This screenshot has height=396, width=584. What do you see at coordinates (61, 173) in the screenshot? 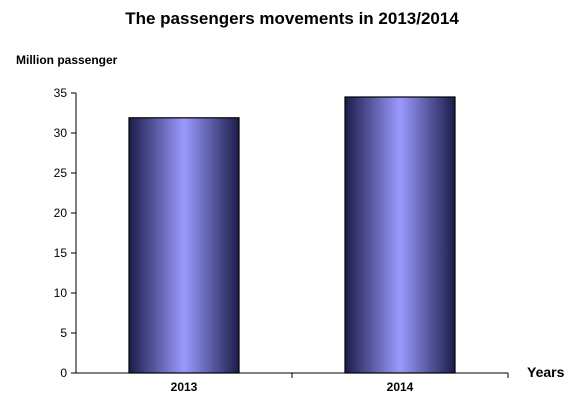
I see `y-tick-label: 25` at bounding box center [61, 173].